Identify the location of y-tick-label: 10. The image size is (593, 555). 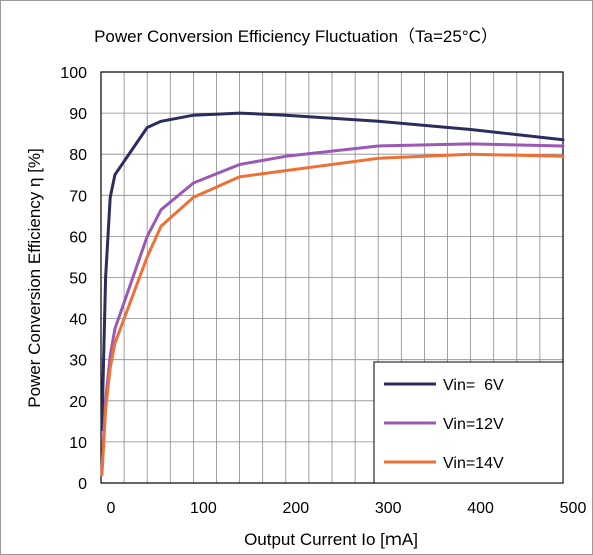
(78, 443).